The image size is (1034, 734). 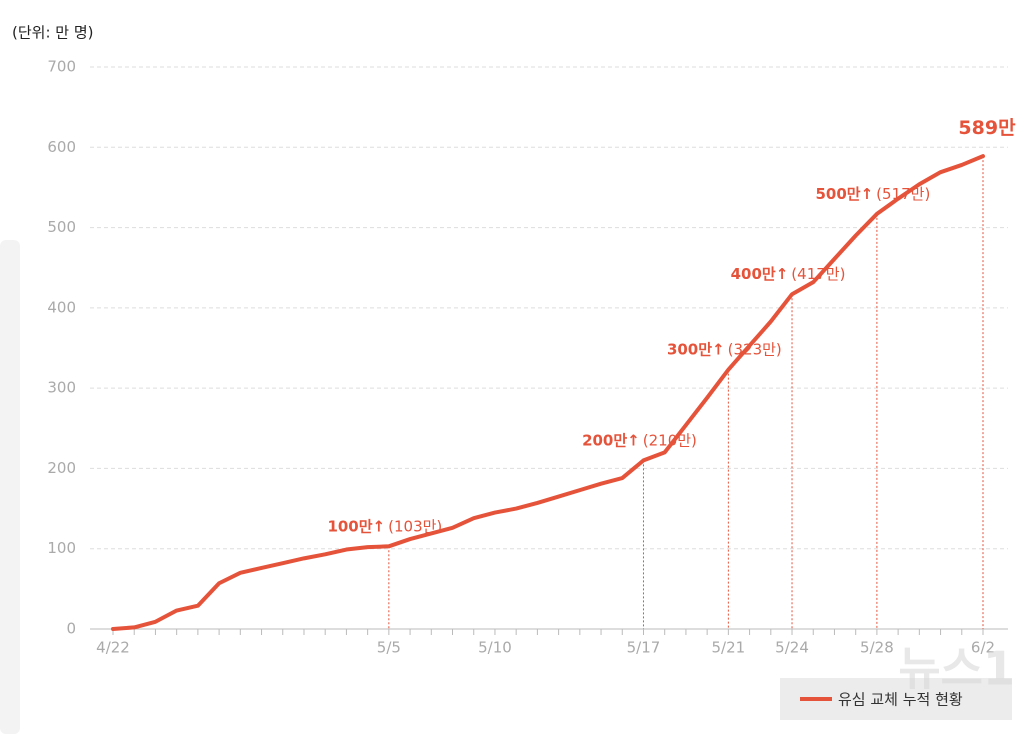 I want to click on y-tick-label: 0, so click(x=71, y=629).